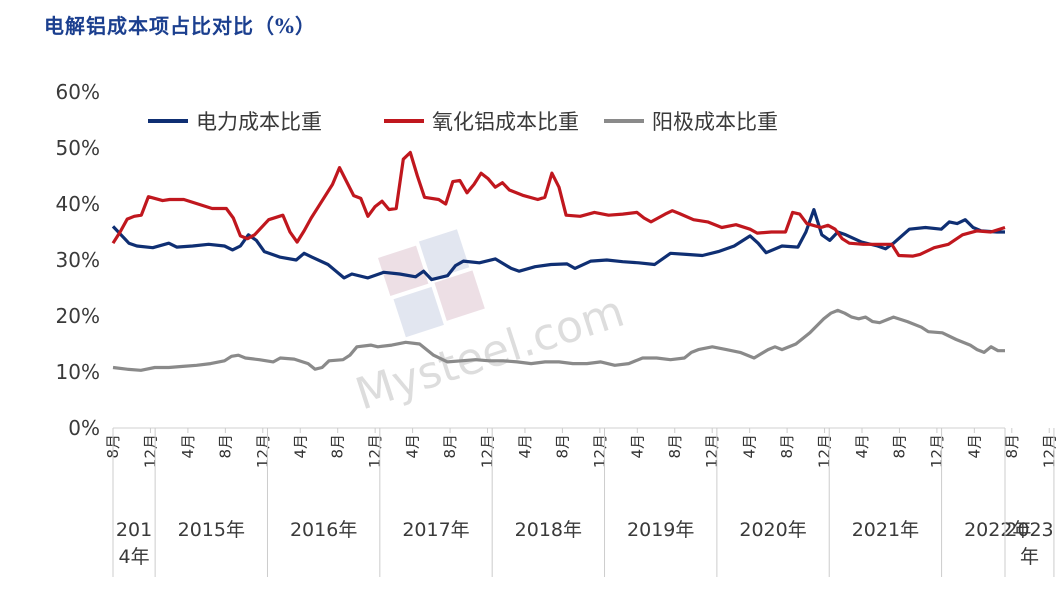 The width and height of the screenshot is (1059, 603). I want to click on mysteel-watermark: Mysteel.com, so click(490, 325).